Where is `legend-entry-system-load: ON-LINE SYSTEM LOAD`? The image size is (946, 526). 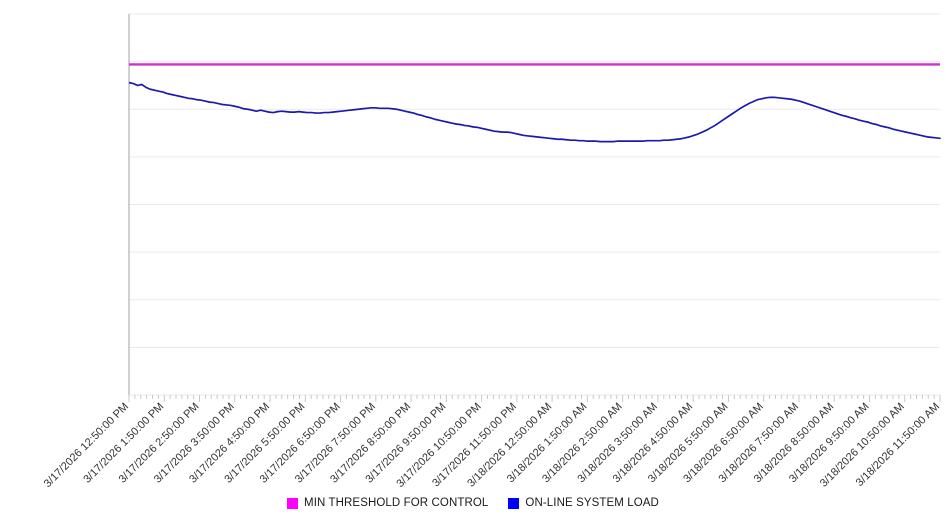 legend-entry-system-load: ON-LINE SYSTEM LOAD is located at coordinates (583, 503).